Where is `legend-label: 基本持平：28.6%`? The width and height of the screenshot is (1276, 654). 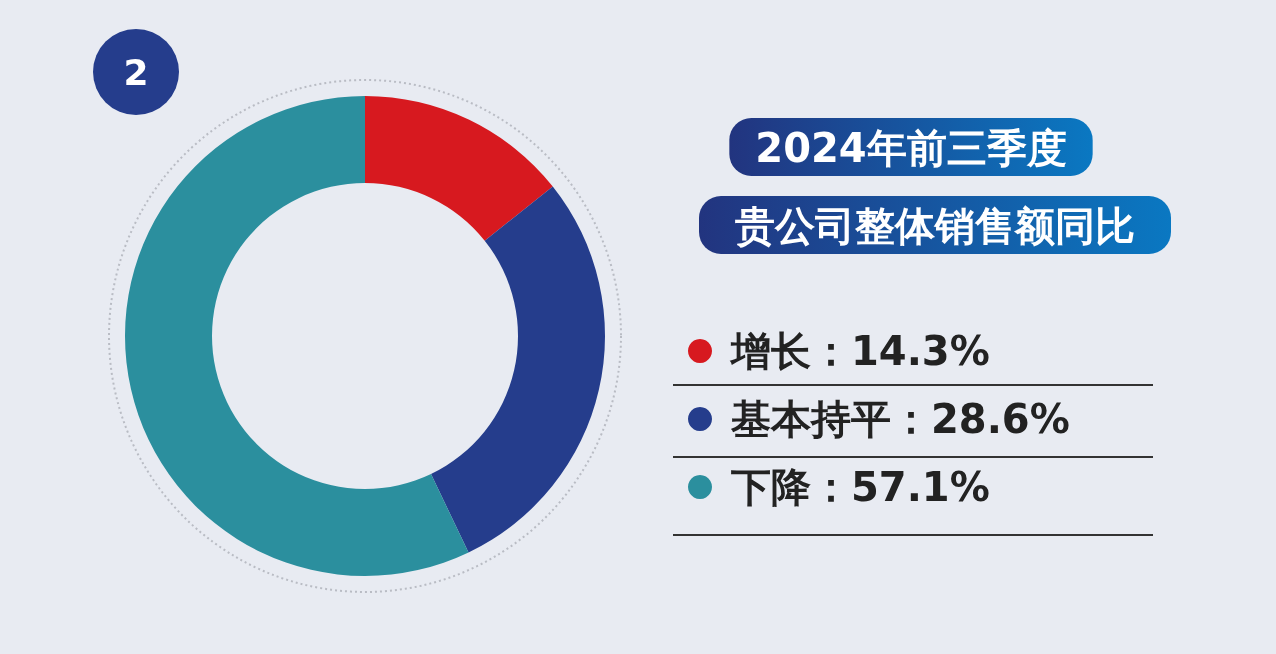
legend-label: 基本持平：28.6% is located at coordinates (900, 419).